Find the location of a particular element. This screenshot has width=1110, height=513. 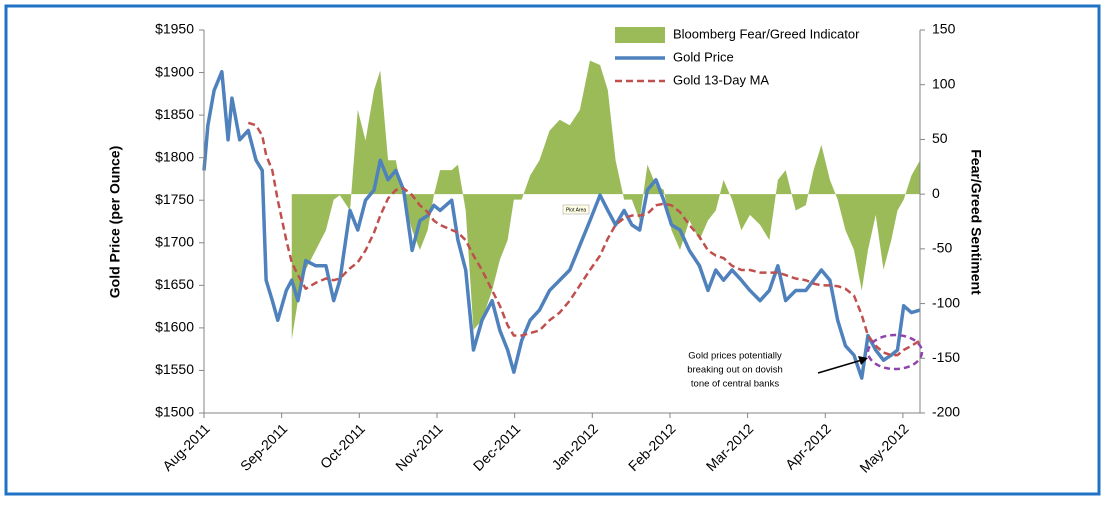

legend-label: Bloomberg Fear/Greed Indicator is located at coordinates (766, 33).